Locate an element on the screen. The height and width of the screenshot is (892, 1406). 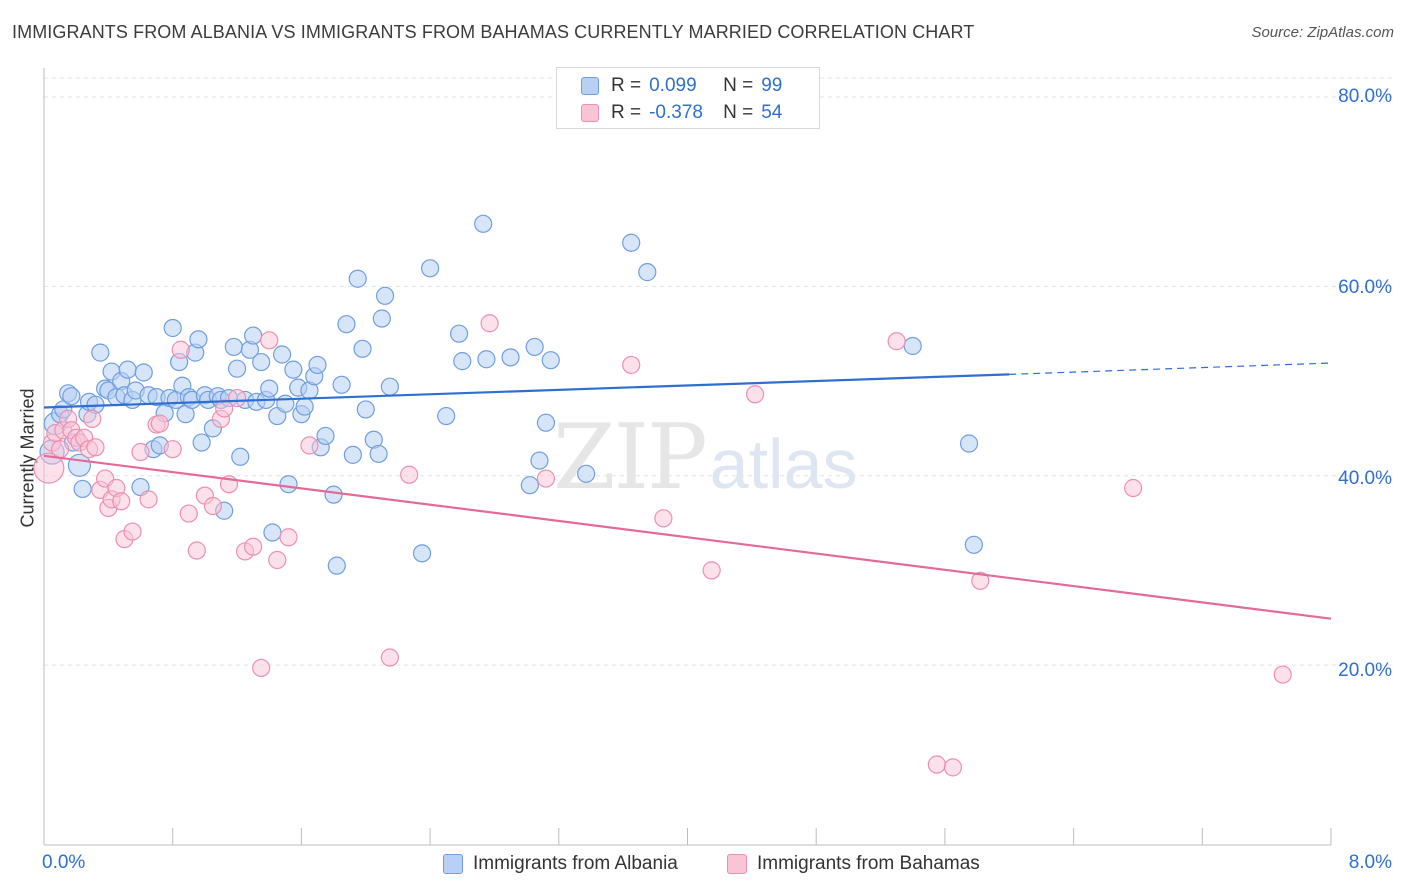
y-tick-label-40: 40.0% is located at coordinates (1365, 478).